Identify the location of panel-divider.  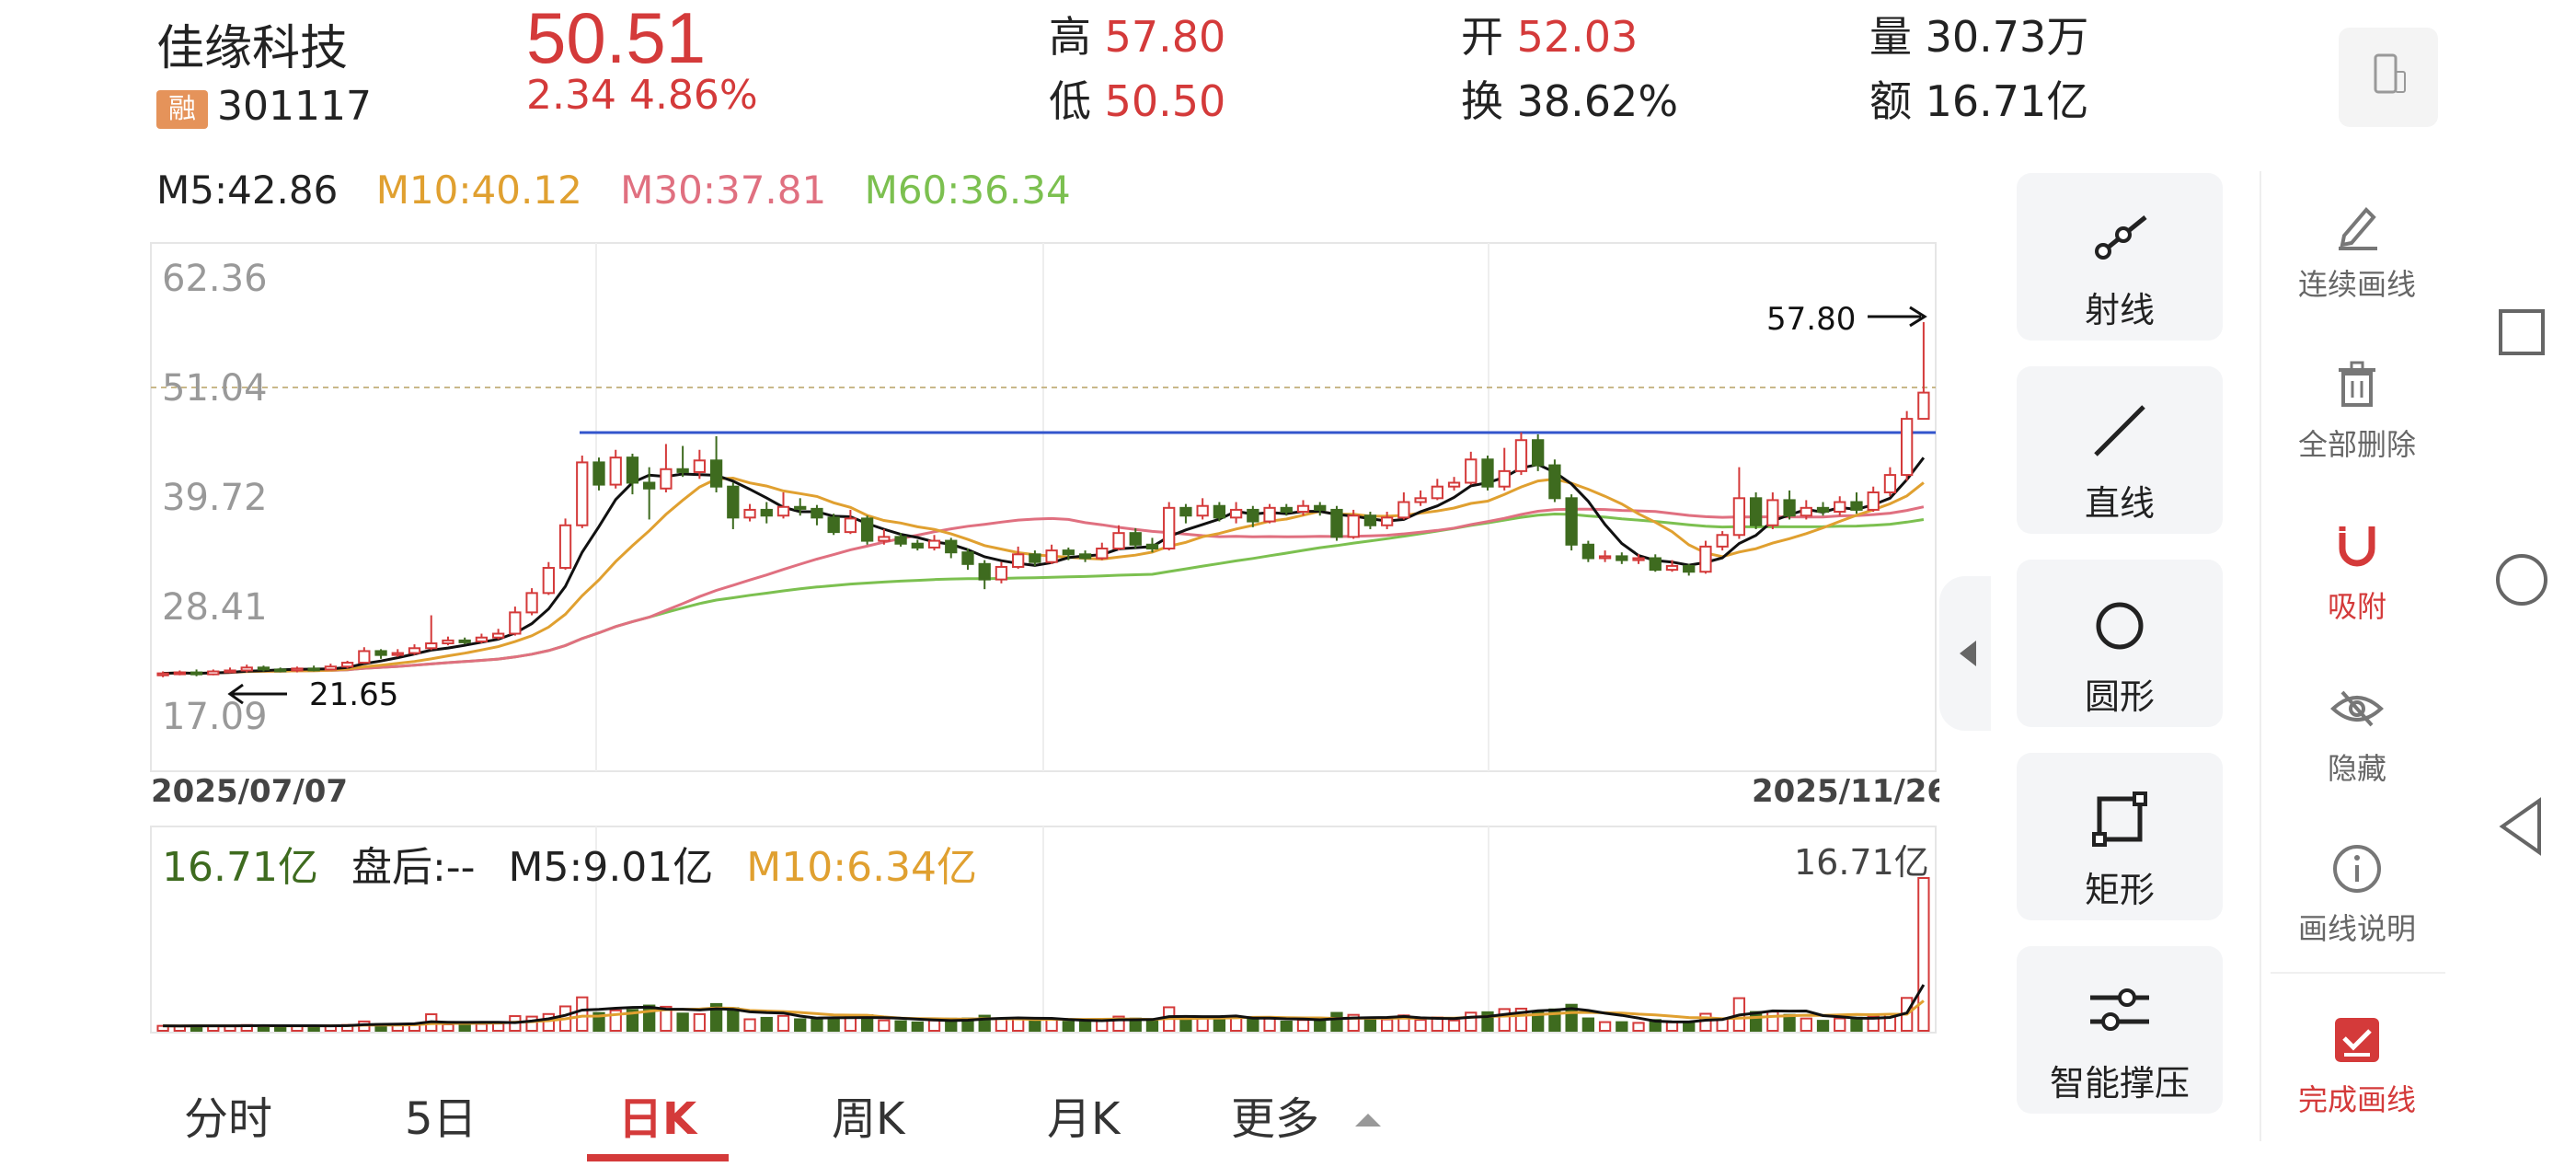
(2260, 656).